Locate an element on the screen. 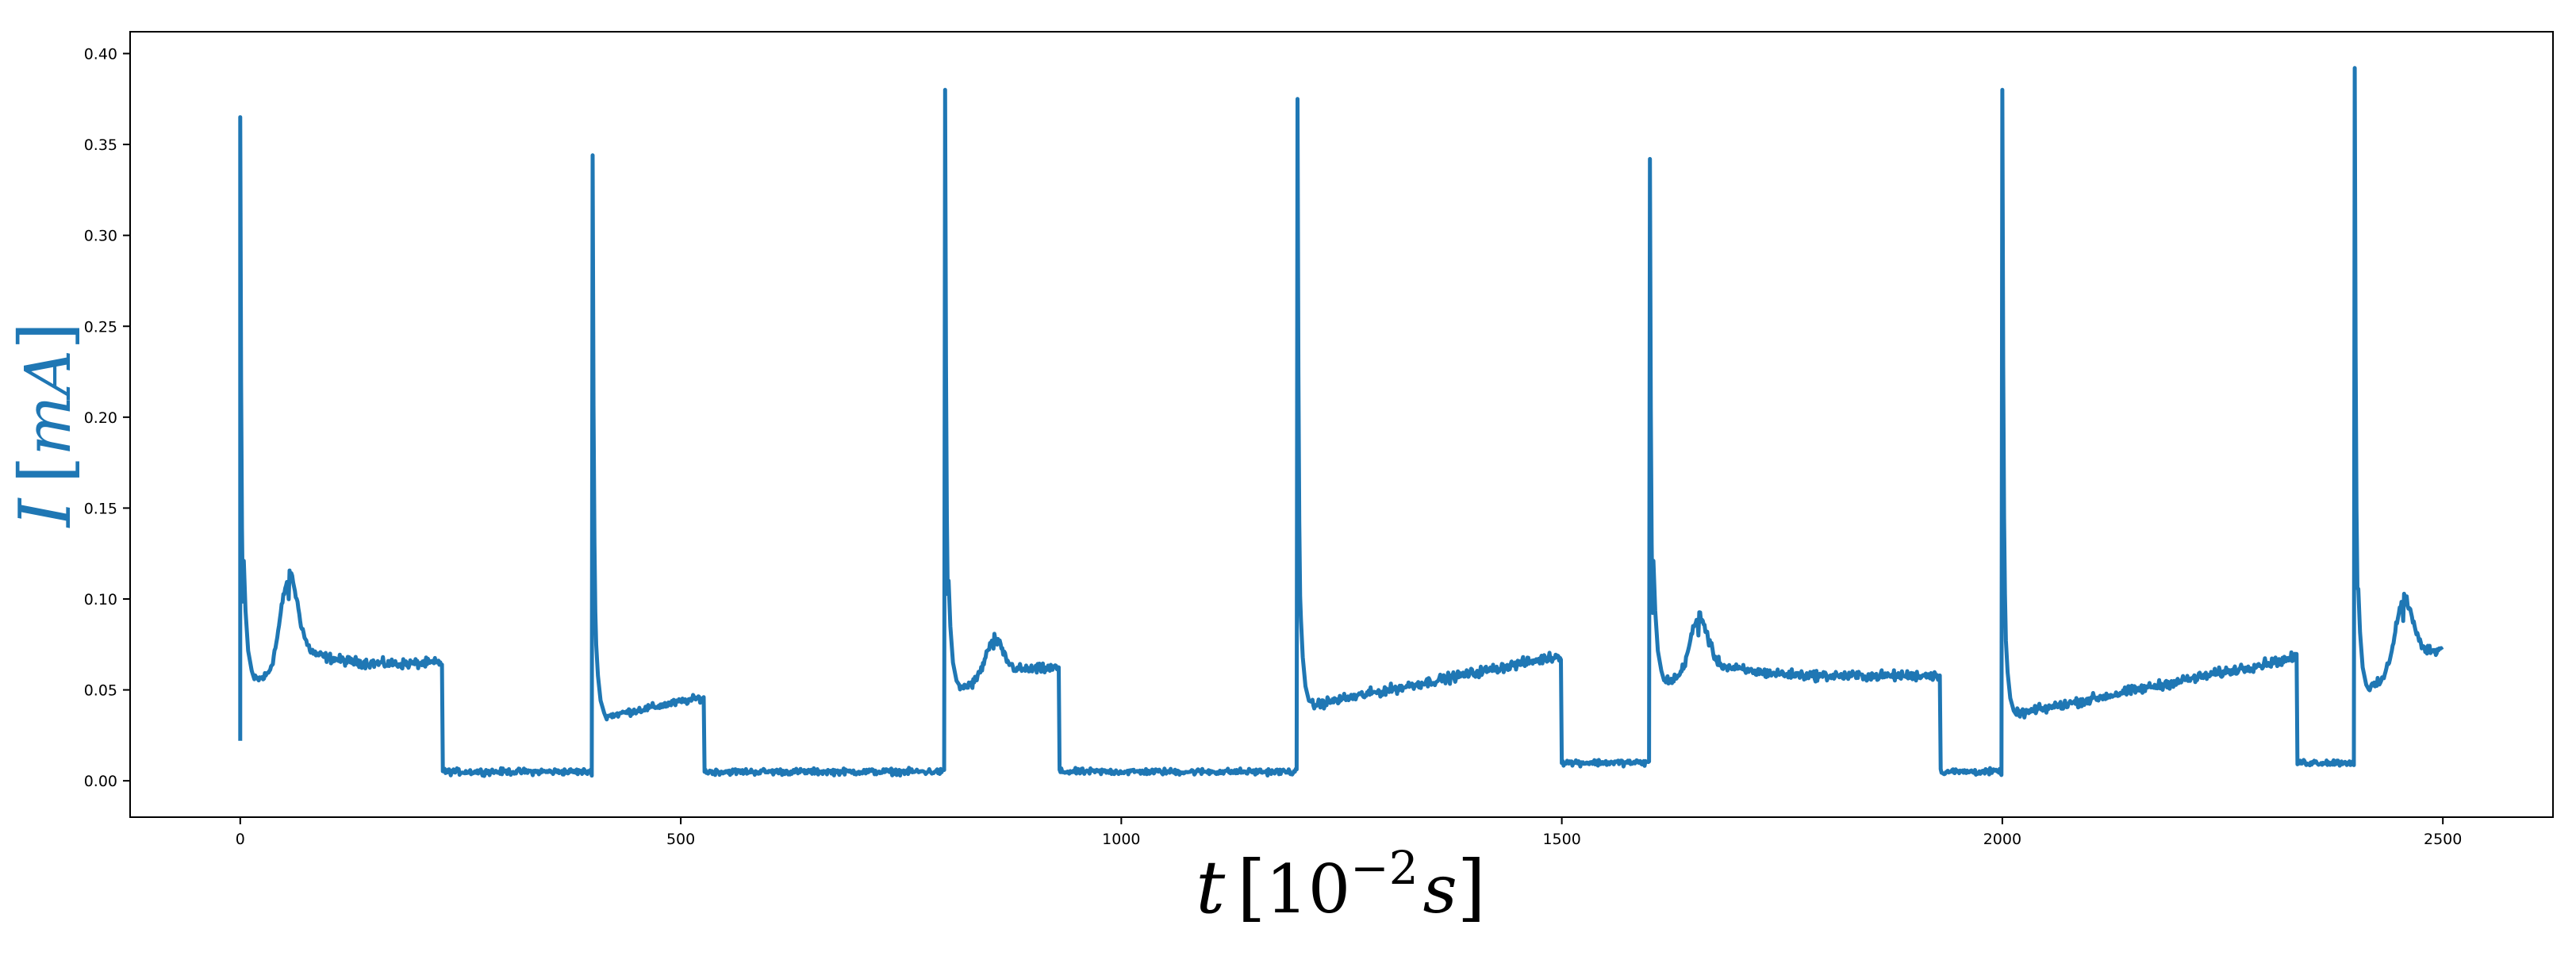  y-tick-label: 0.00 is located at coordinates (100, 781).